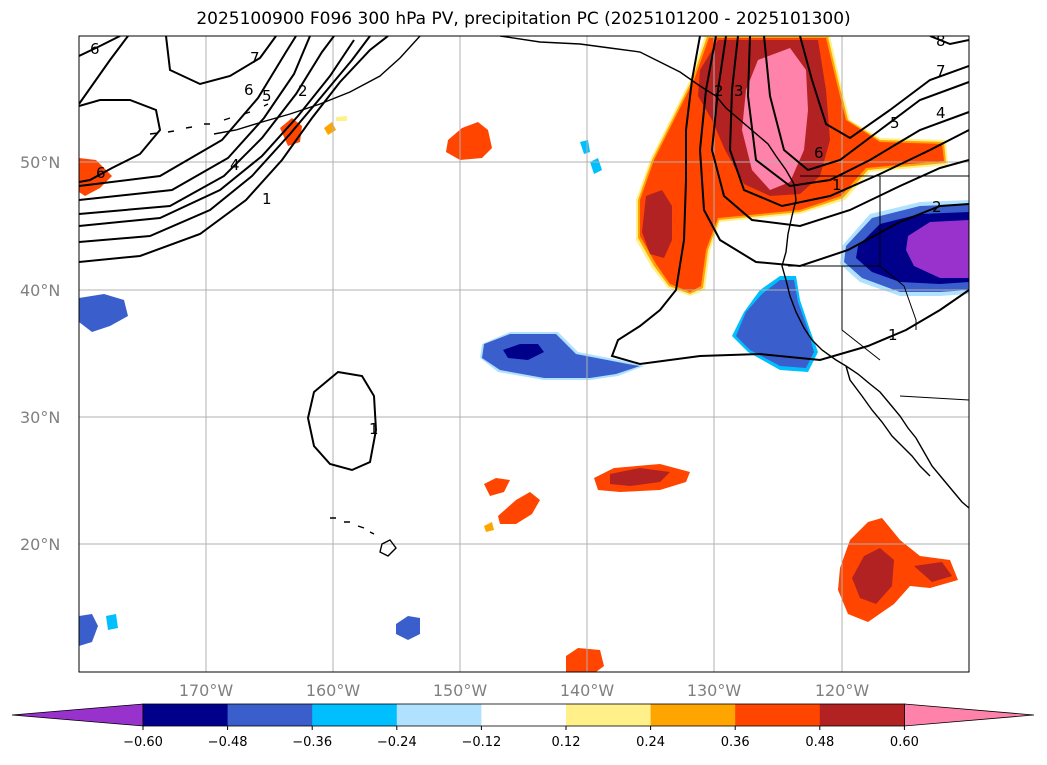 The height and width of the screenshot is (765, 1047). Describe the element at coordinates (714, 690) in the screenshot. I see `lon-label-130w: 130°W` at that location.